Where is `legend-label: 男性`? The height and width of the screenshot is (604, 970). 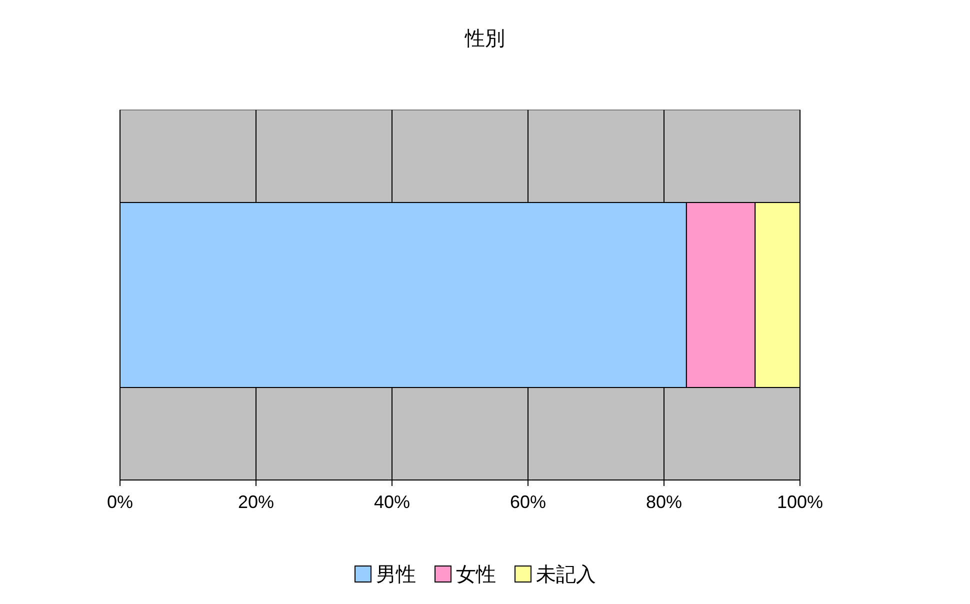 legend-label: 男性 is located at coordinates (396, 575).